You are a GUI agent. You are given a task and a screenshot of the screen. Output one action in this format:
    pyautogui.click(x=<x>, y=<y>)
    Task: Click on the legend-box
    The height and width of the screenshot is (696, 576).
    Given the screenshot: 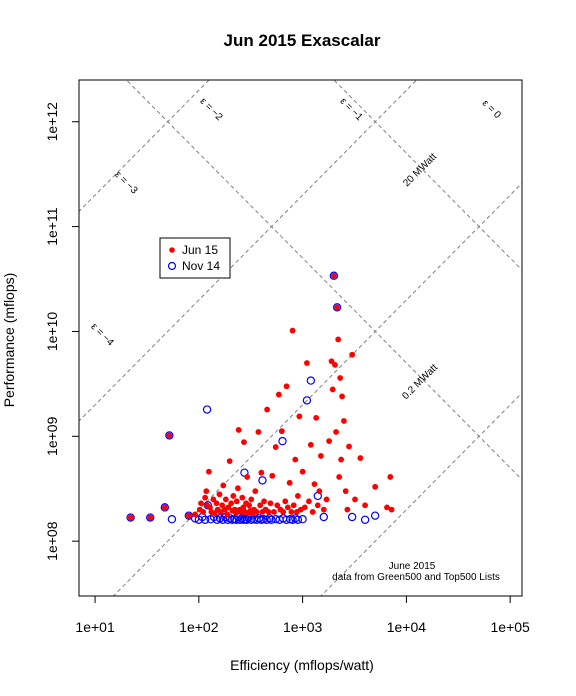 What is the action you would take?
    pyautogui.click(x=195, y=258)
    